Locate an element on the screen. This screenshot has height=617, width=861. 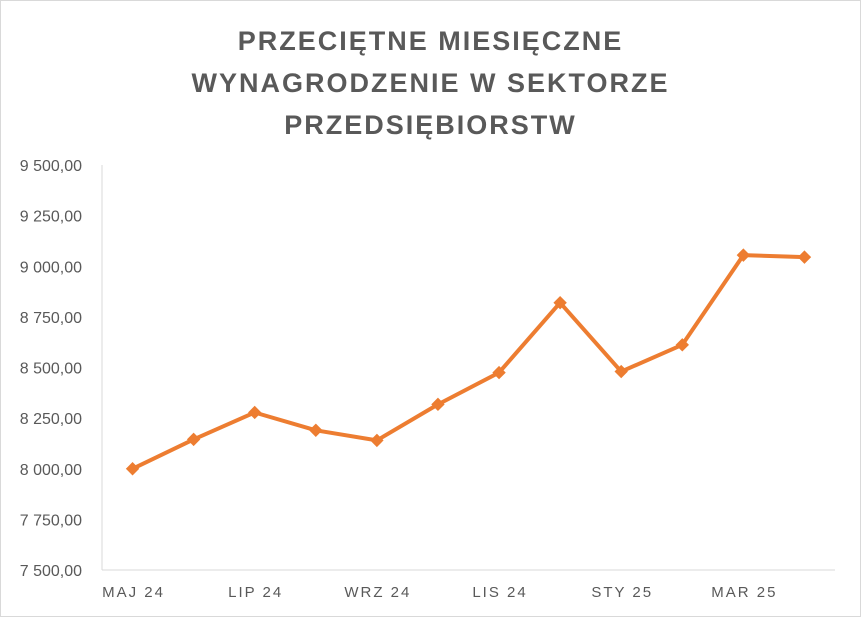
x-tick-label: LIP 24 is located at coordinates (255, 592).